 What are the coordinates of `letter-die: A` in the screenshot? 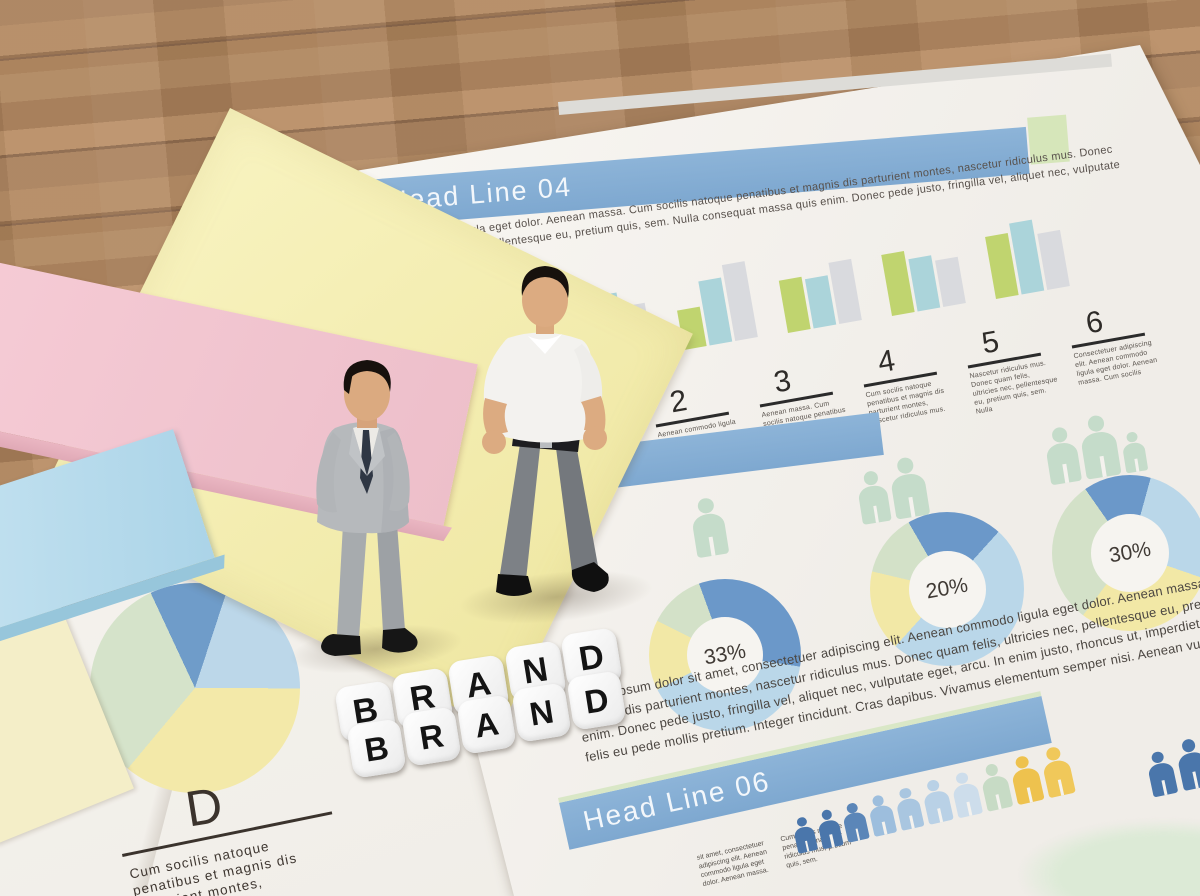 It's located at (486, 724).